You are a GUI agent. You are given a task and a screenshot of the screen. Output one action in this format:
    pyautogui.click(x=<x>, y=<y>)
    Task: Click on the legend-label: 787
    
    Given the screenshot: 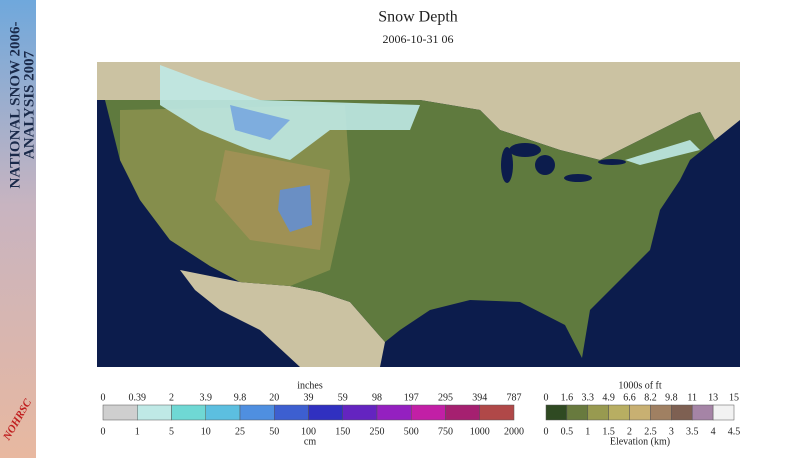 What is the action you would take?
    pyautogui.click(x=514, y=397)
    